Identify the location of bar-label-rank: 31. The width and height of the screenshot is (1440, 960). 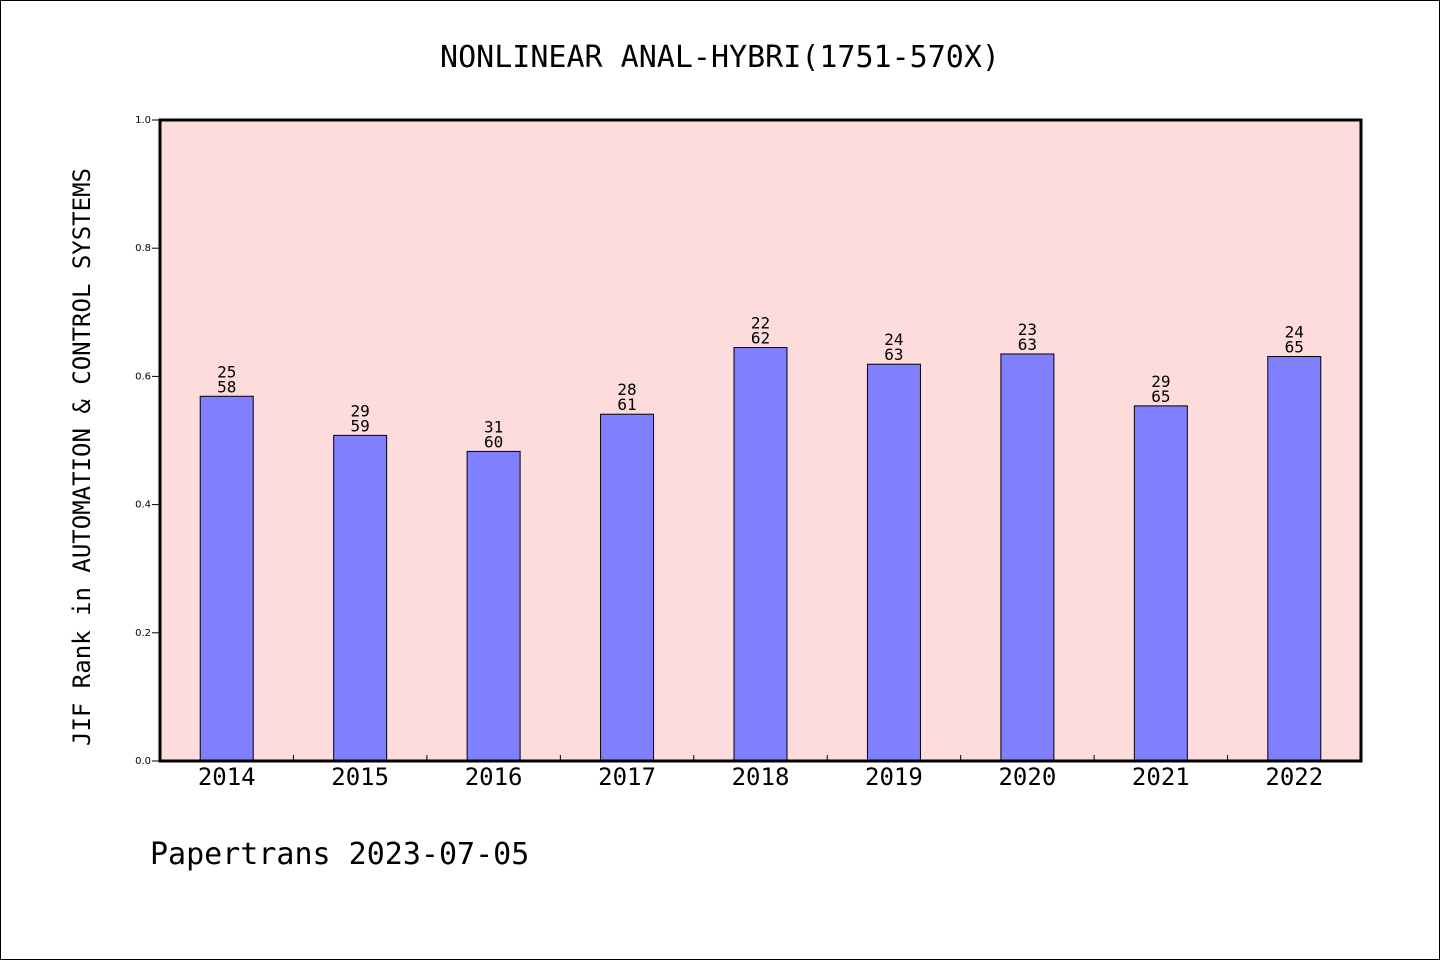
(493, 426).